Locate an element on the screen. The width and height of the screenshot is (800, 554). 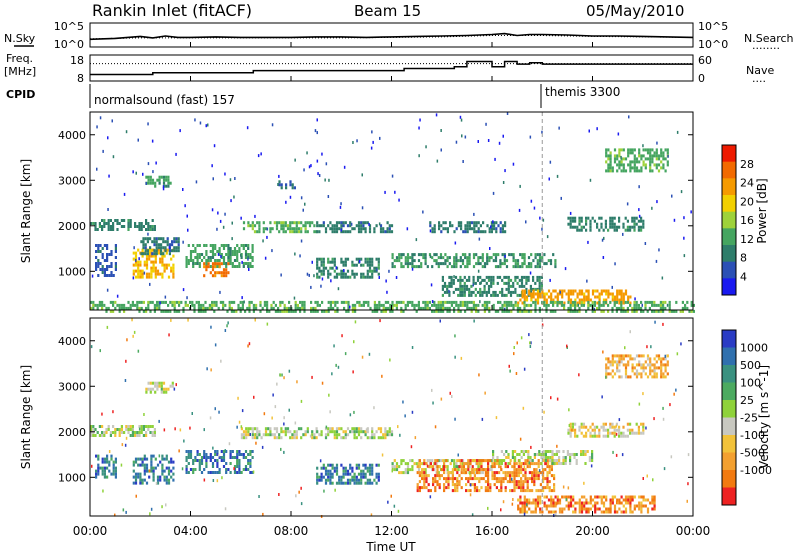
cpid-program-2: themis 3300 is located at coordinates (582, 92).